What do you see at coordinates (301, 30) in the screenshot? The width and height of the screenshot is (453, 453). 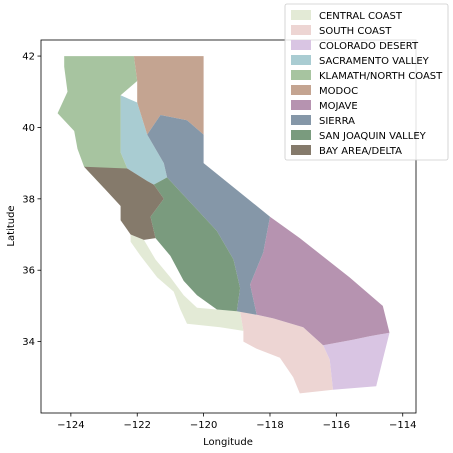 I see `legend-swatch-south-coast` at bounding box center [301, 30].